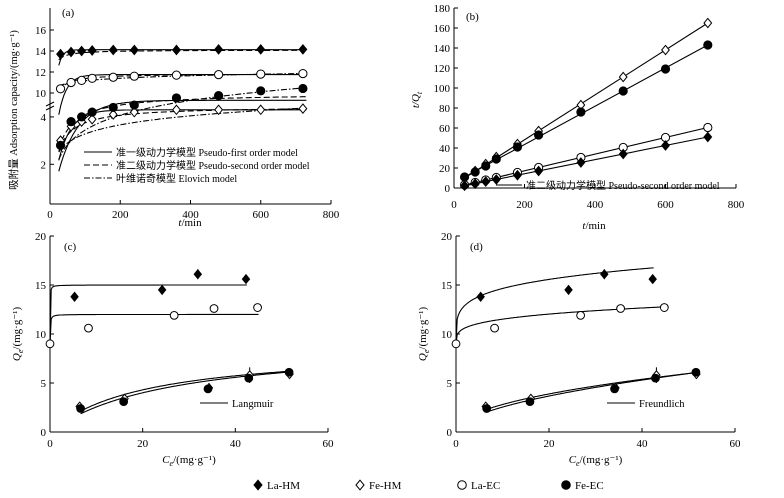 The image size is (784, 498). I want to click on panel-c-fit-line-la-ec, so click(154, 328).